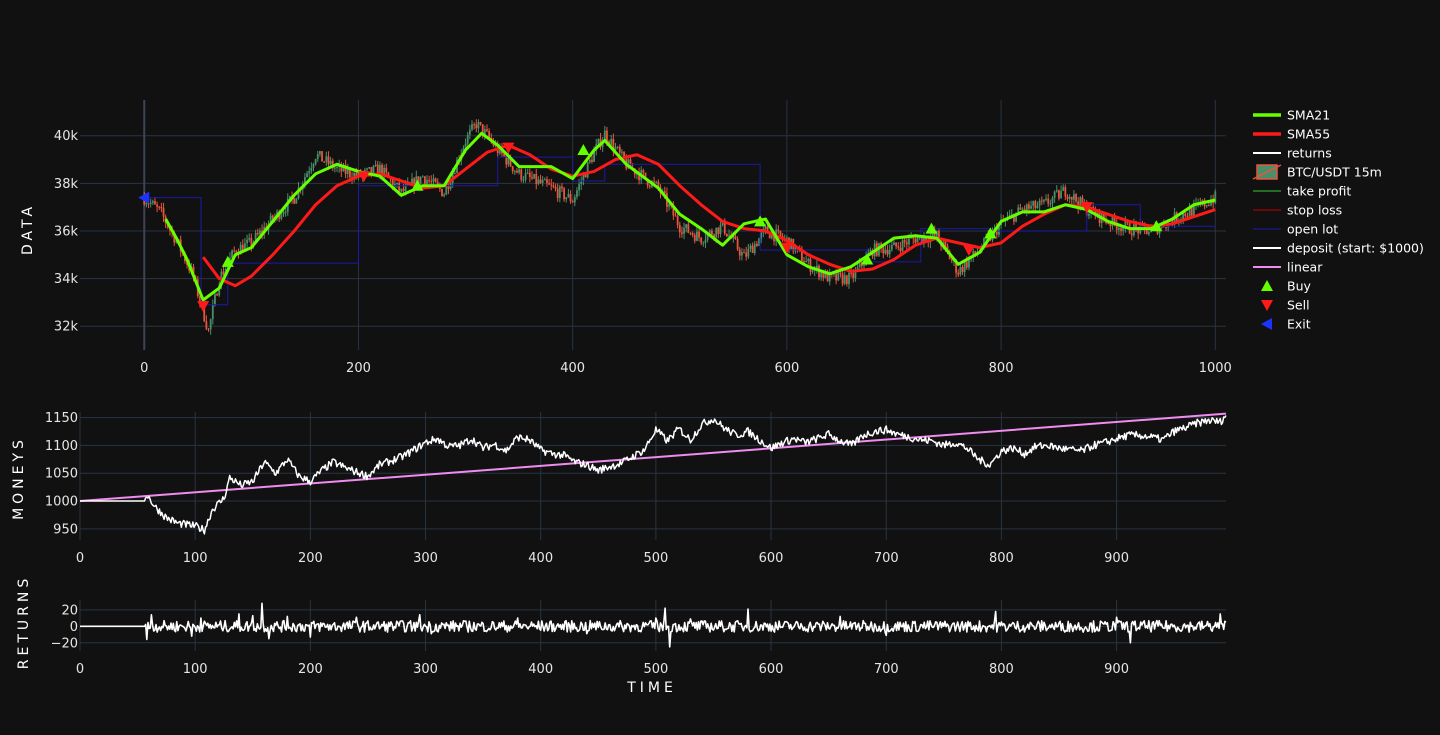 The image size is (1440, 735). Describe the element at coordinates (80, 669) in the screenshot. I see `returns-x-tick-label: 0` at that location.